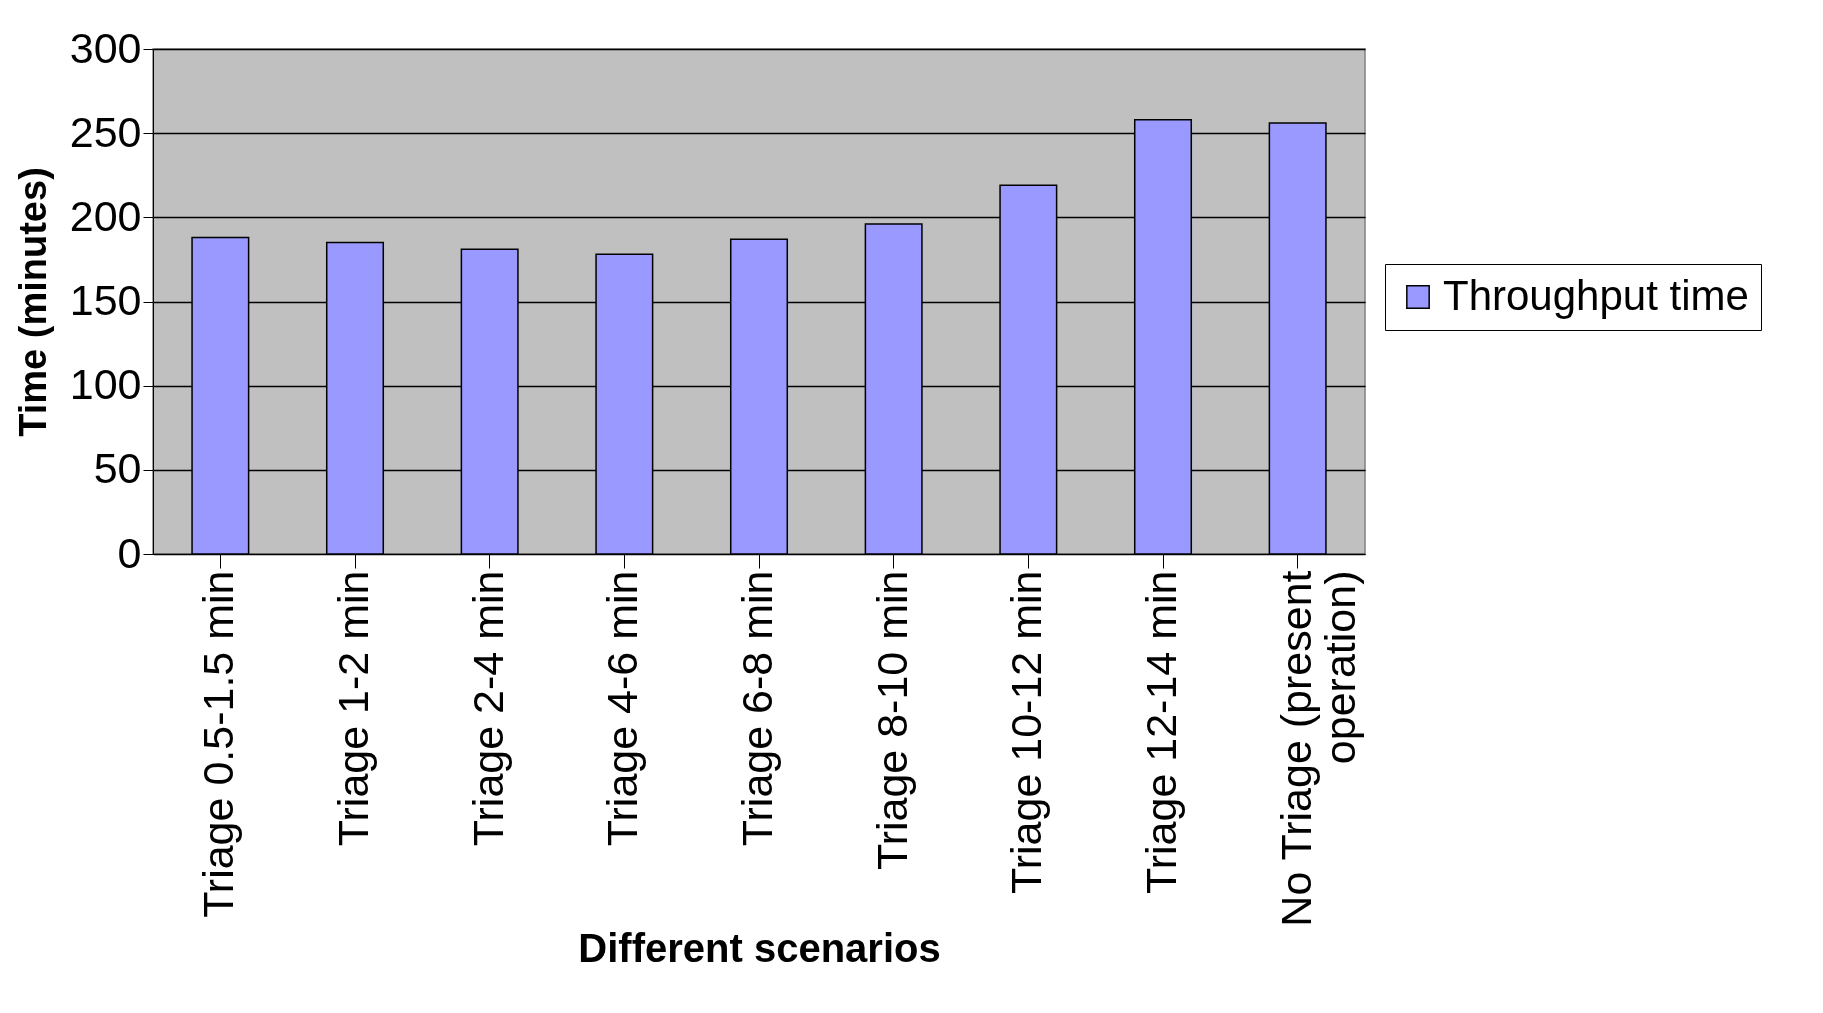  What do you see at coordinates (105, 131) in the screenshot?
I see `y-tick-label: 250` at bounding box center [105, 131].